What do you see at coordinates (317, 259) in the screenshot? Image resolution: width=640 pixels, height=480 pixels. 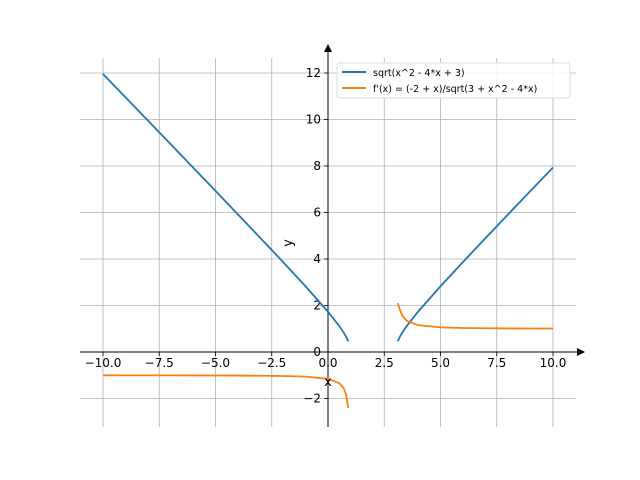 I see `y-tick-label: 4` at bounding box center [317, 259].